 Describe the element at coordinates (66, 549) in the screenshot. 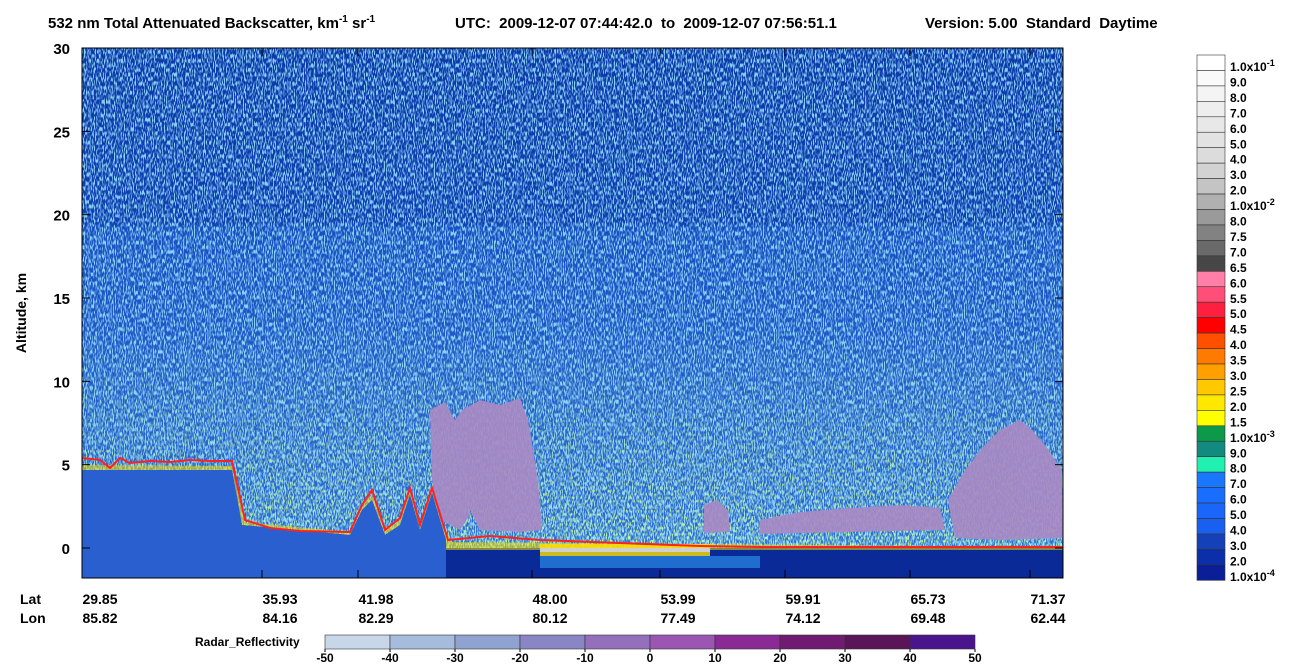

I see `y-tick-label: 0` at that location.